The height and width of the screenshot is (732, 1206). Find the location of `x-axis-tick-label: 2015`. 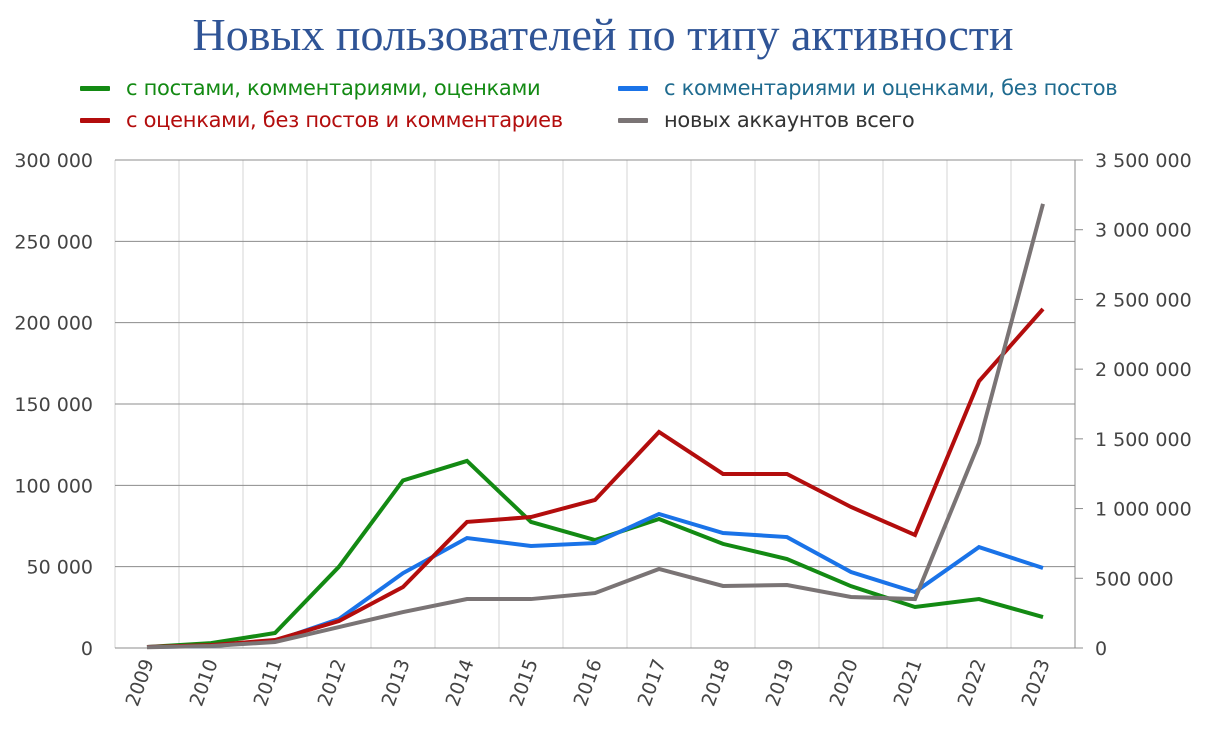

x-axis-tick-label: 2015 is located at coordinates (523, 682).